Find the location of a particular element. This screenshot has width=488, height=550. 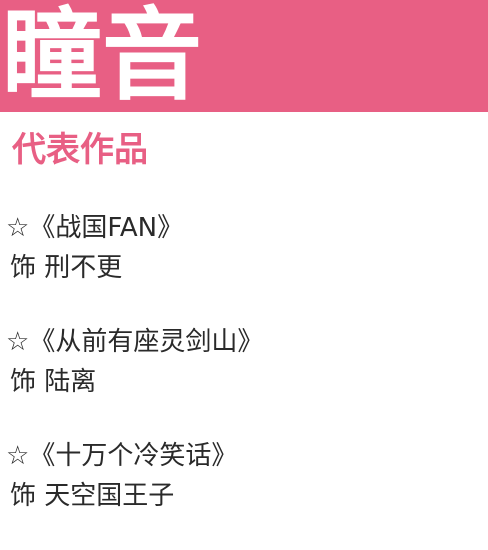

work-title-text: 《十万个冷笑话》 is located at coordinates (133, 456).